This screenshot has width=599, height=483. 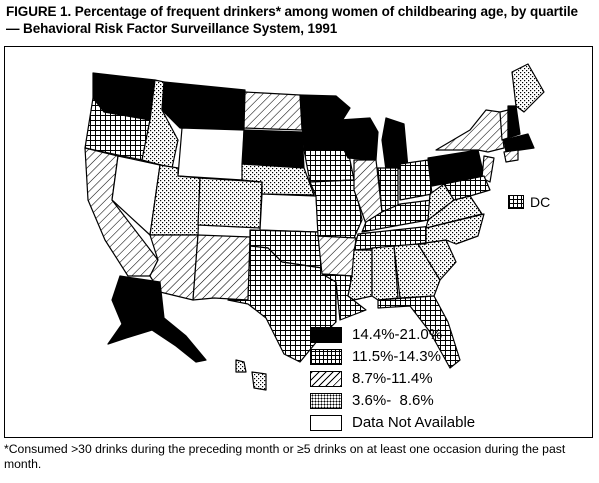 I want to click on state-indiana, so click(x=388, y=190).